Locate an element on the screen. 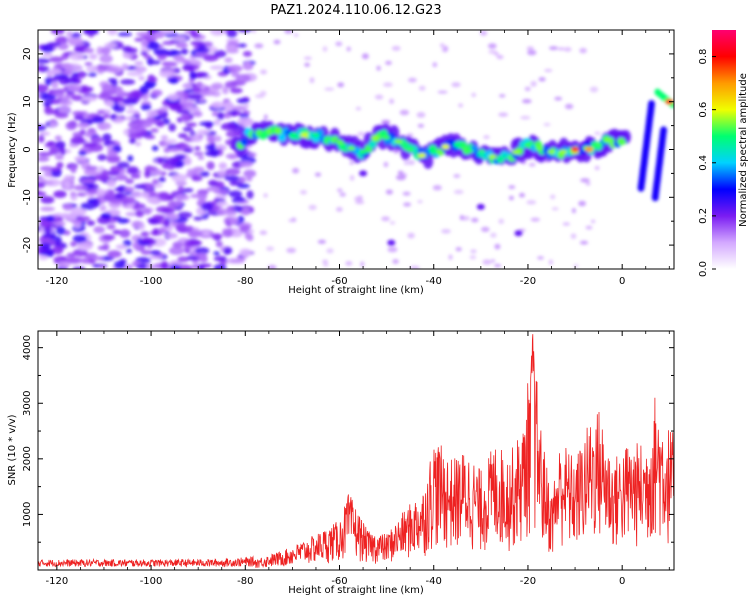 The width and height of the screenshot is (750, 600). heatmap-x-axis-label: Height of straight line (km) is located at coordinates (356, 290).